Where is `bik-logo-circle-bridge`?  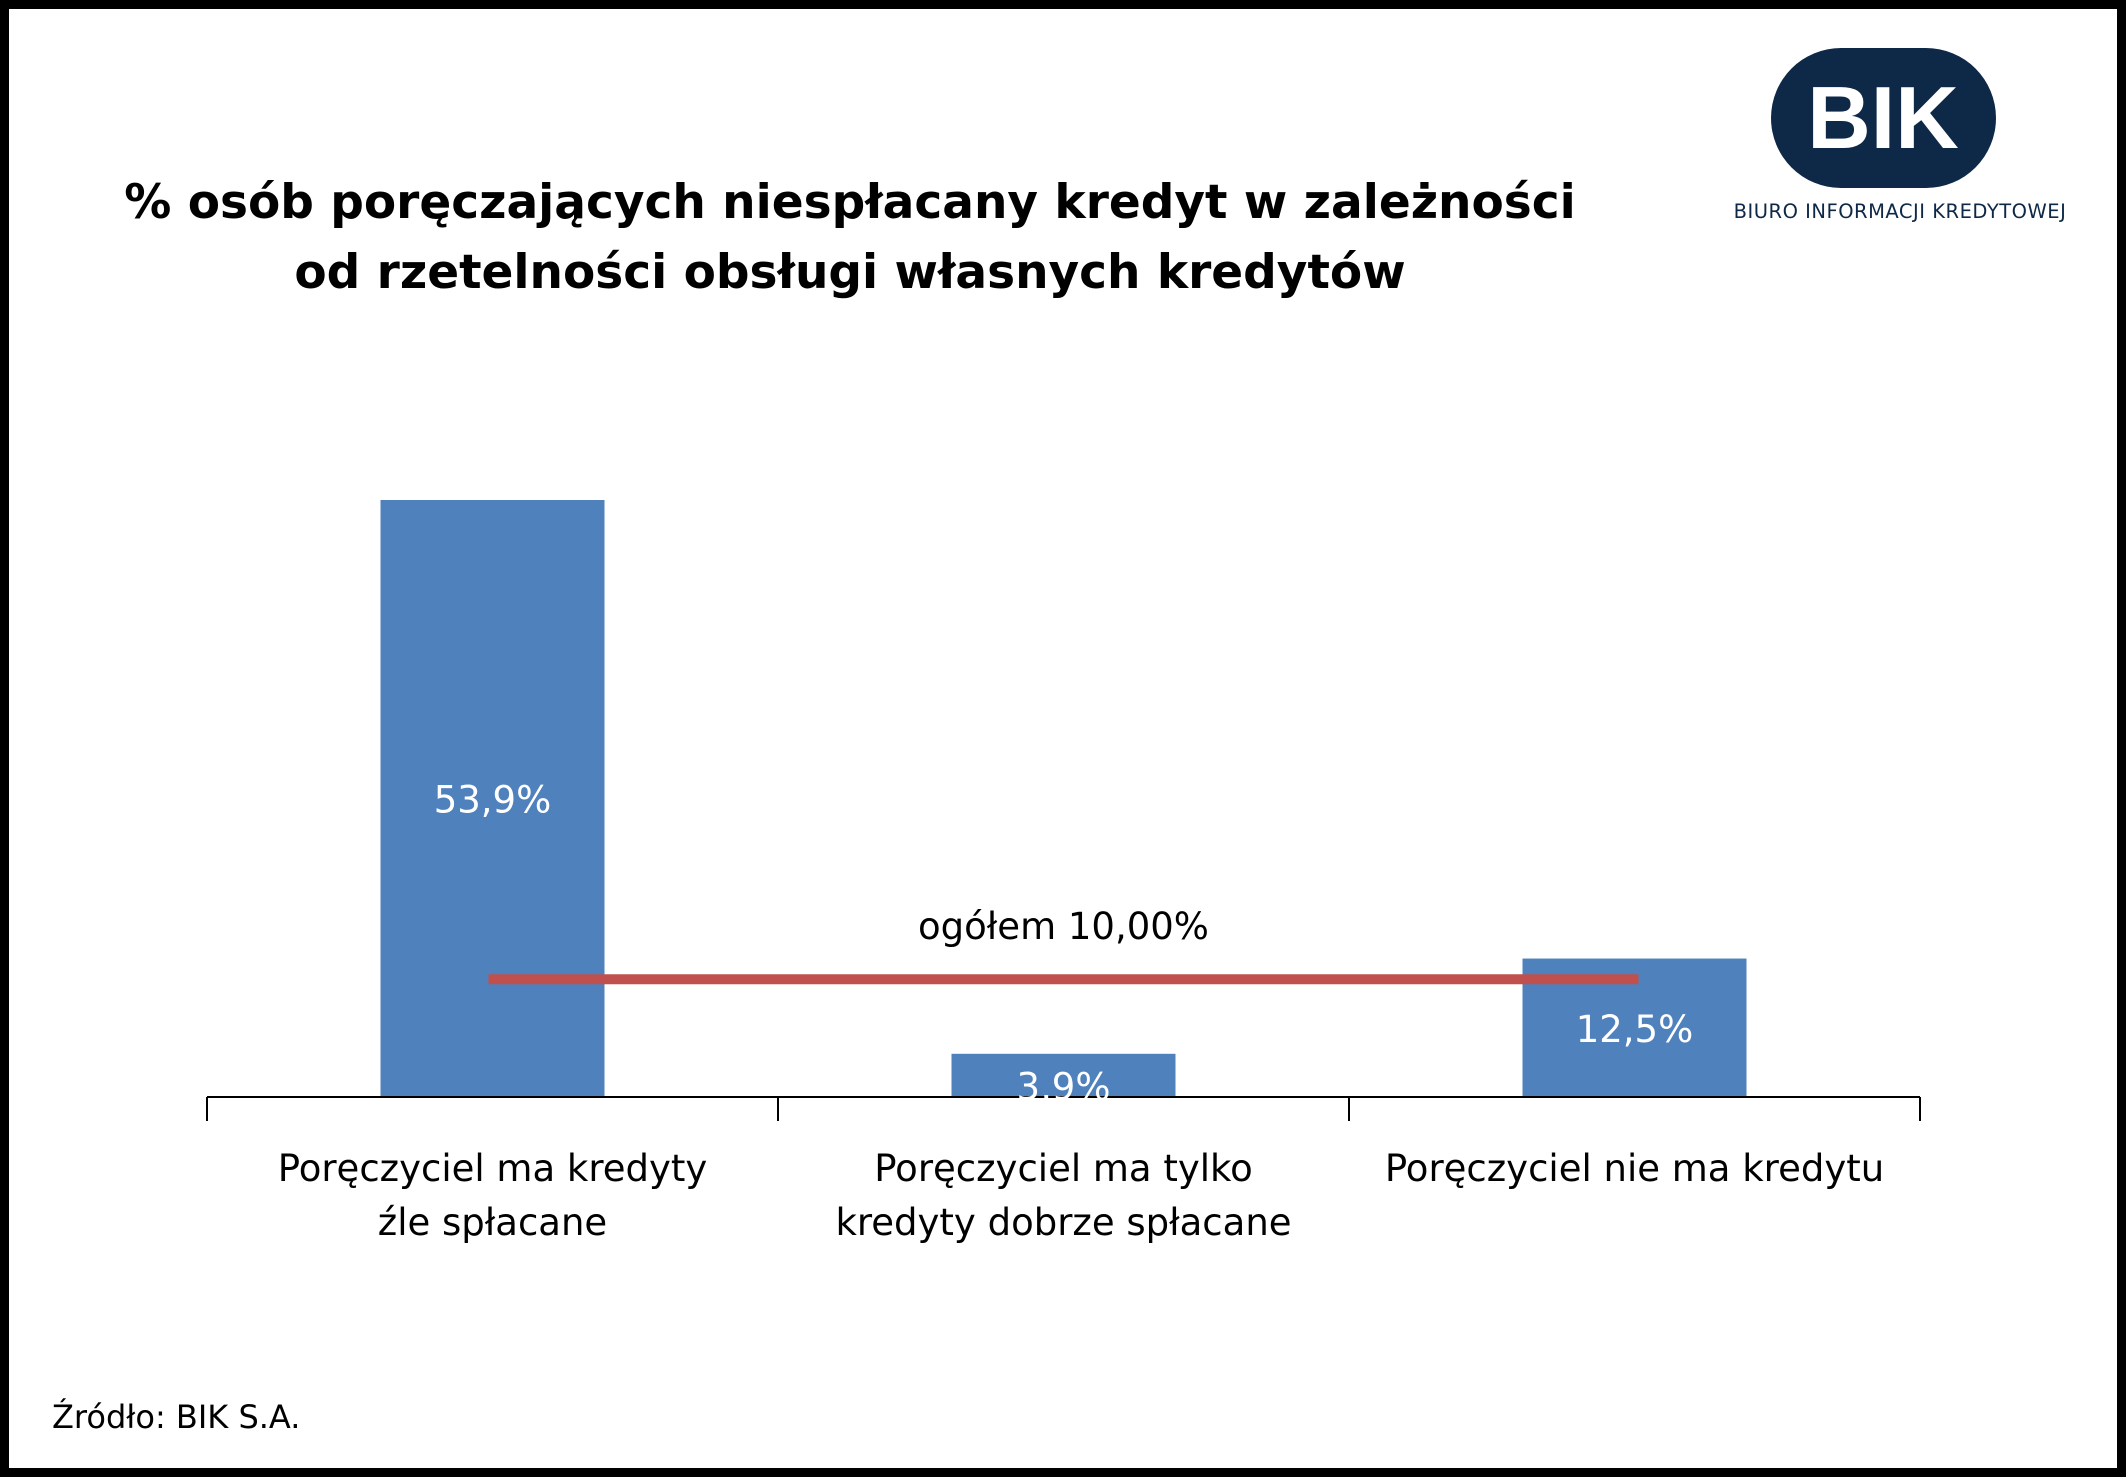
bik-logo-circle-bridge is located at coordinates (1883, 118).